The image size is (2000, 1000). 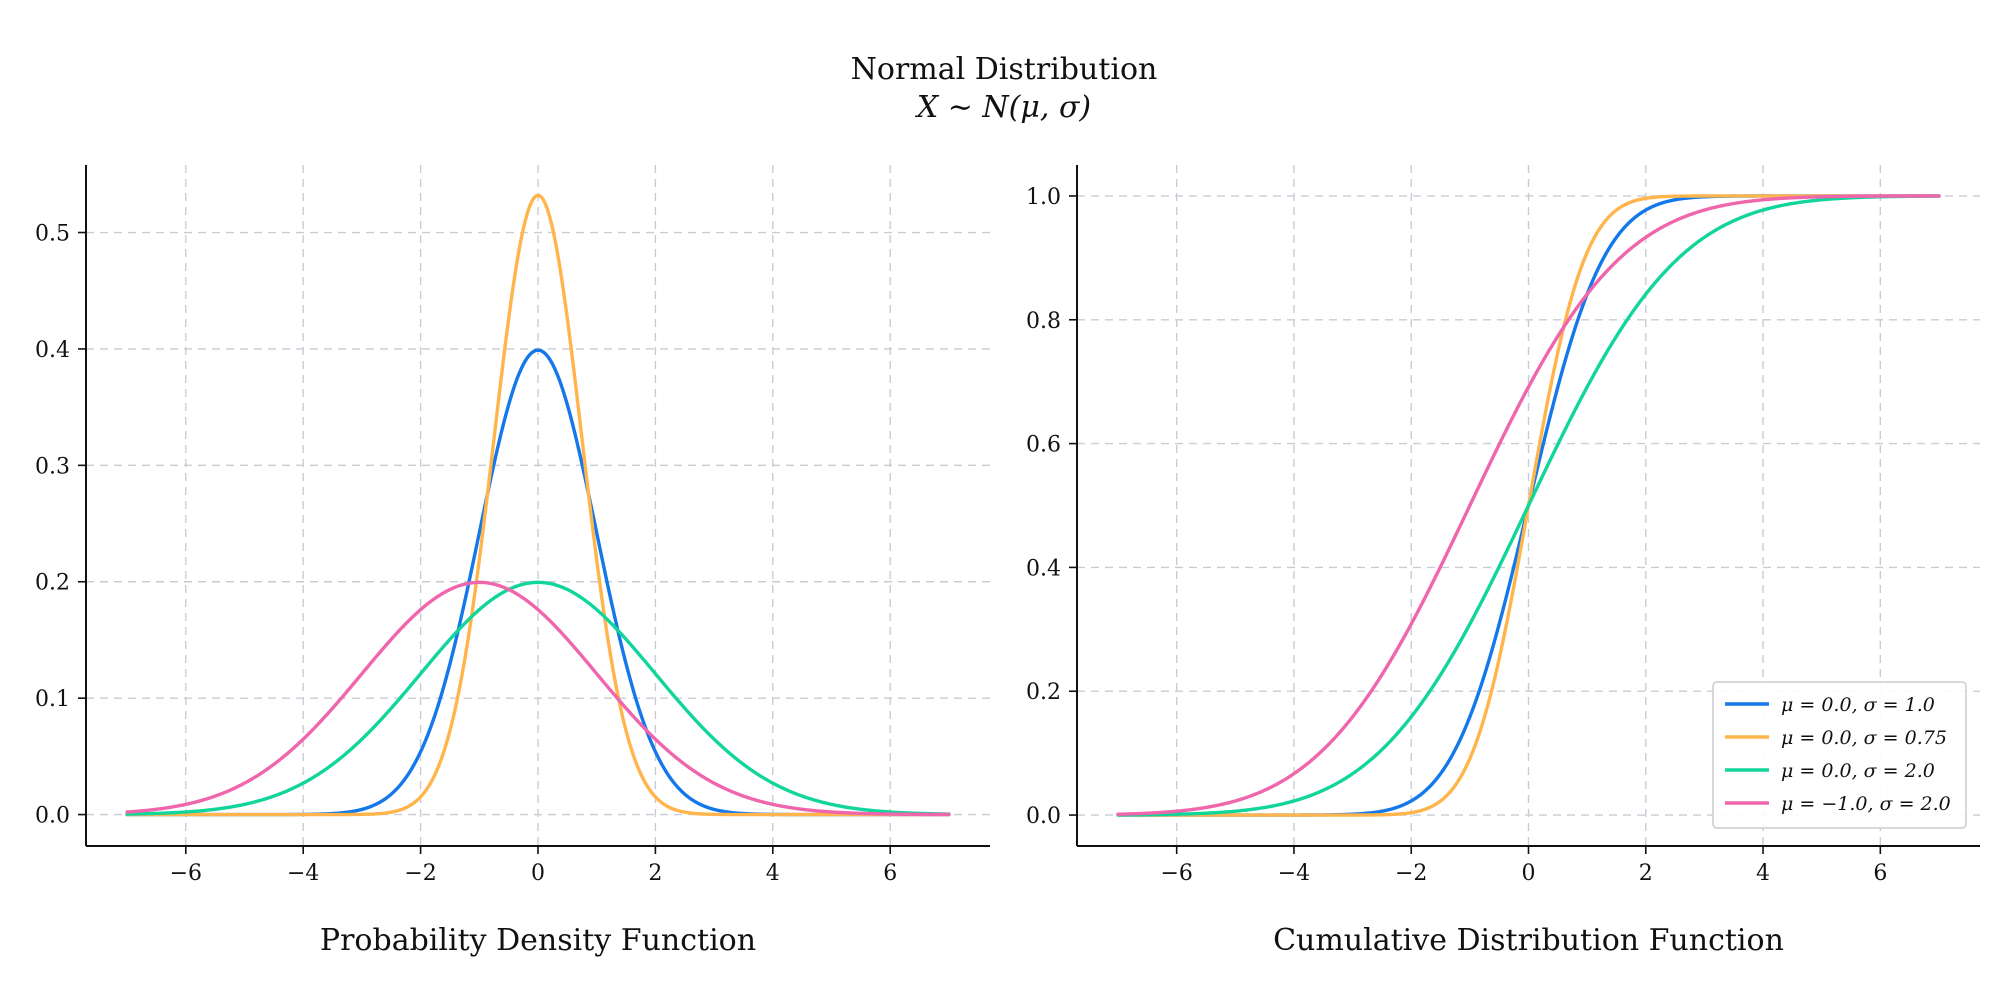 What do you see at coordinates (1858, 705) in the screenshot?
I see `legend-entry-label: μ = 0.0, σ = 1.0` at bounding box center [1858, 705].